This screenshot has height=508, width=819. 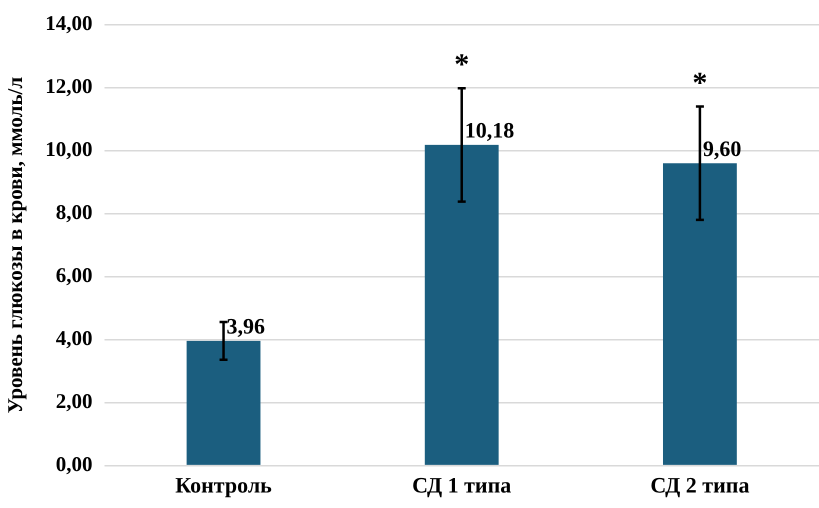 What do you see at coordinates (68, 149) in the screenshot?
I see `y-tick-label: 10,00` at bounding box center [68, 149].